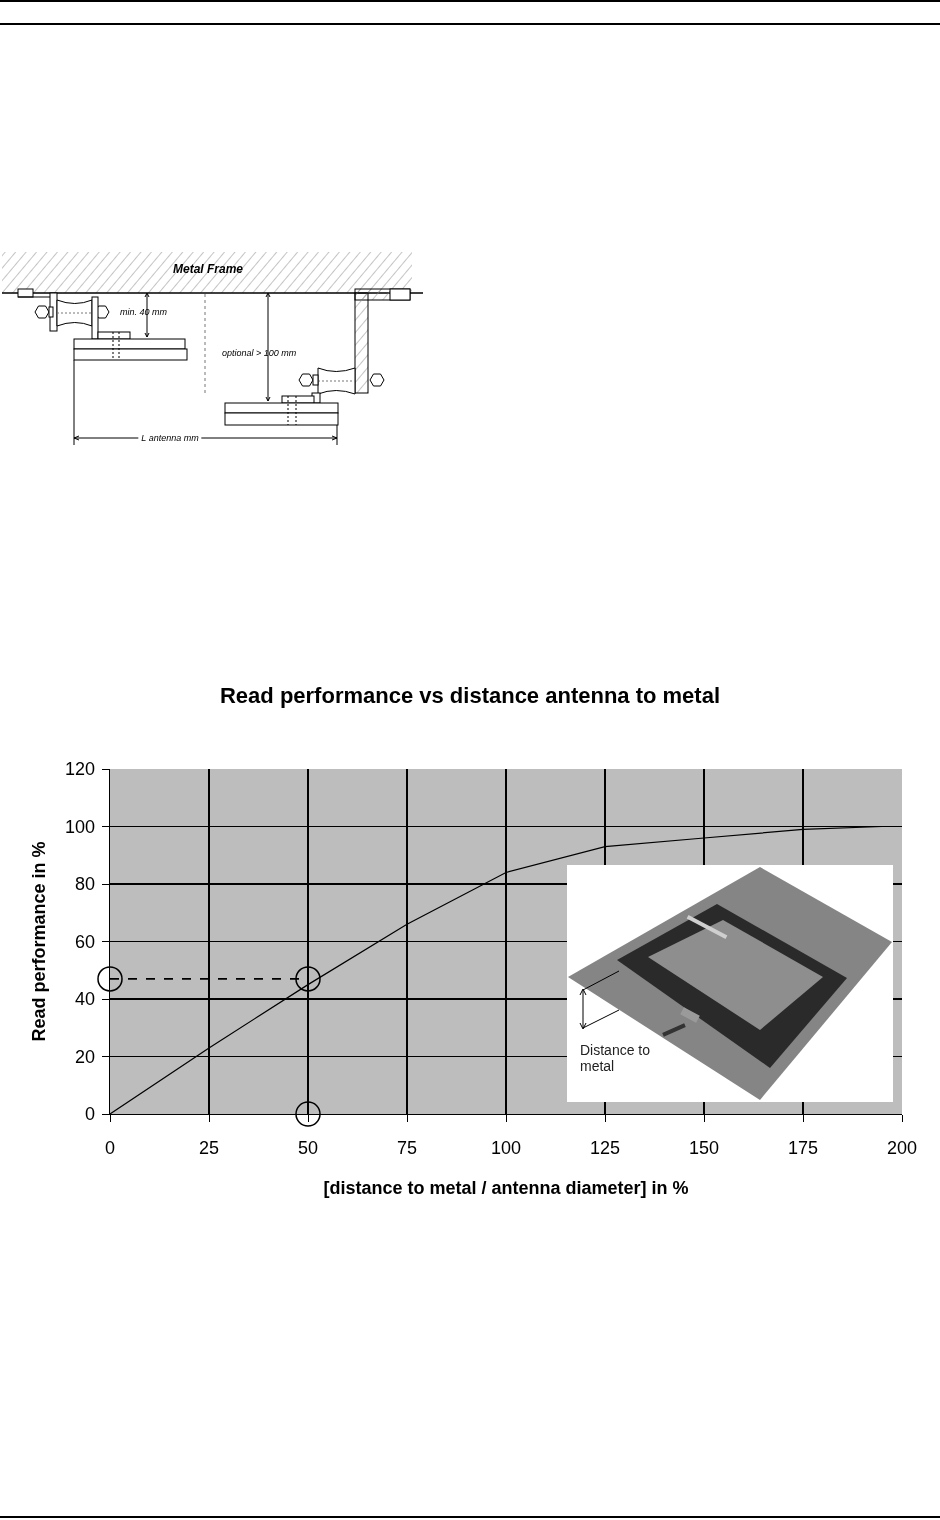 The width and height of the screenshot is (940, 1520). I want to click on text: optional > 100 mm, so click(259, 353).